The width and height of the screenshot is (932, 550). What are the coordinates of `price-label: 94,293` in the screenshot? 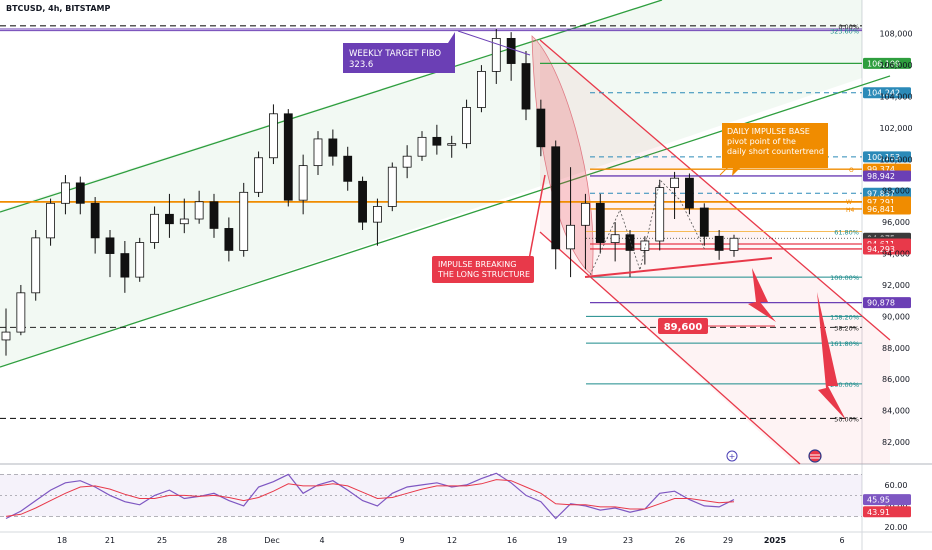 It's located at (881, 249).